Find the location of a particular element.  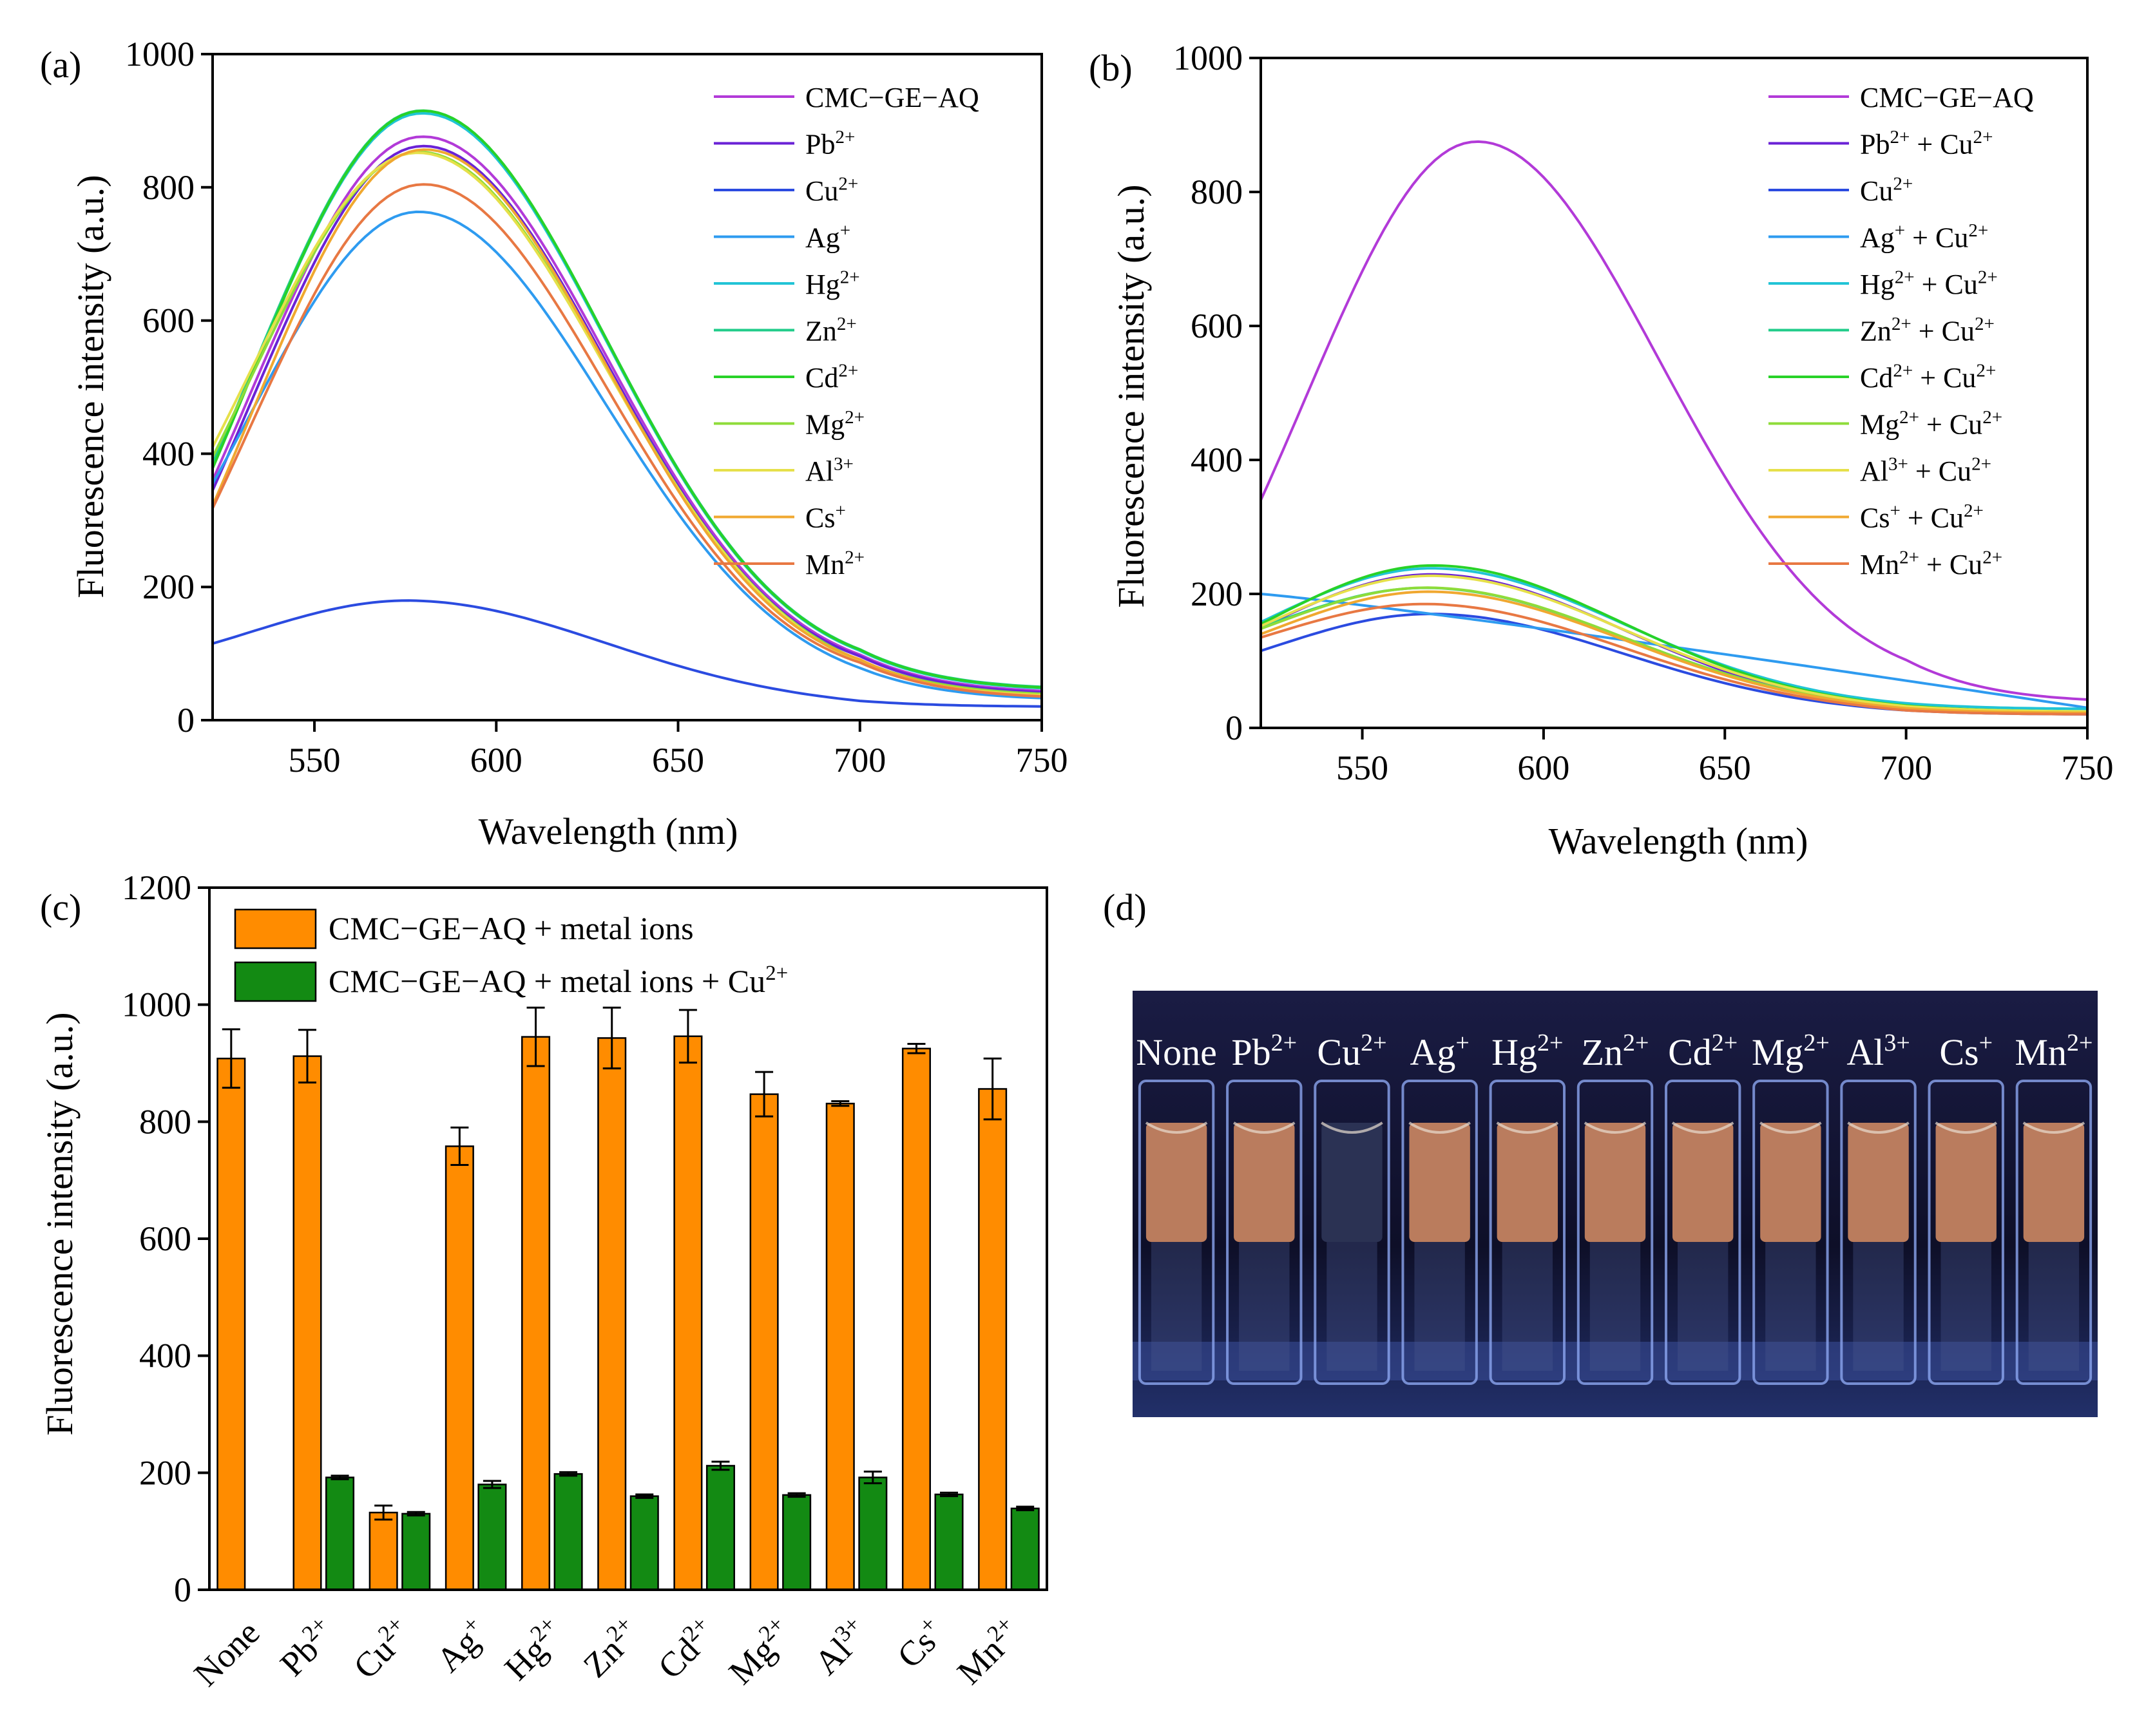

rack-glow is located at coordinates (1615, 1361).